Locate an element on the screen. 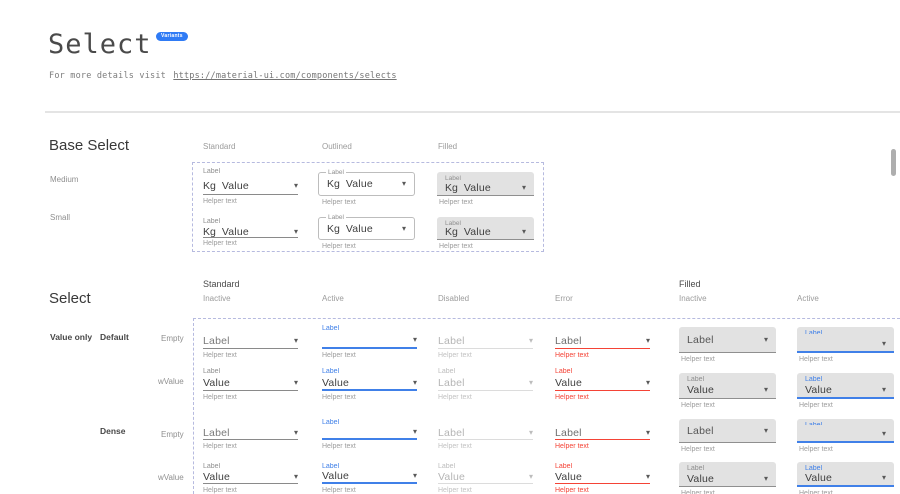  column-header-outlined: Outlined is located at coordinates (337, 146).